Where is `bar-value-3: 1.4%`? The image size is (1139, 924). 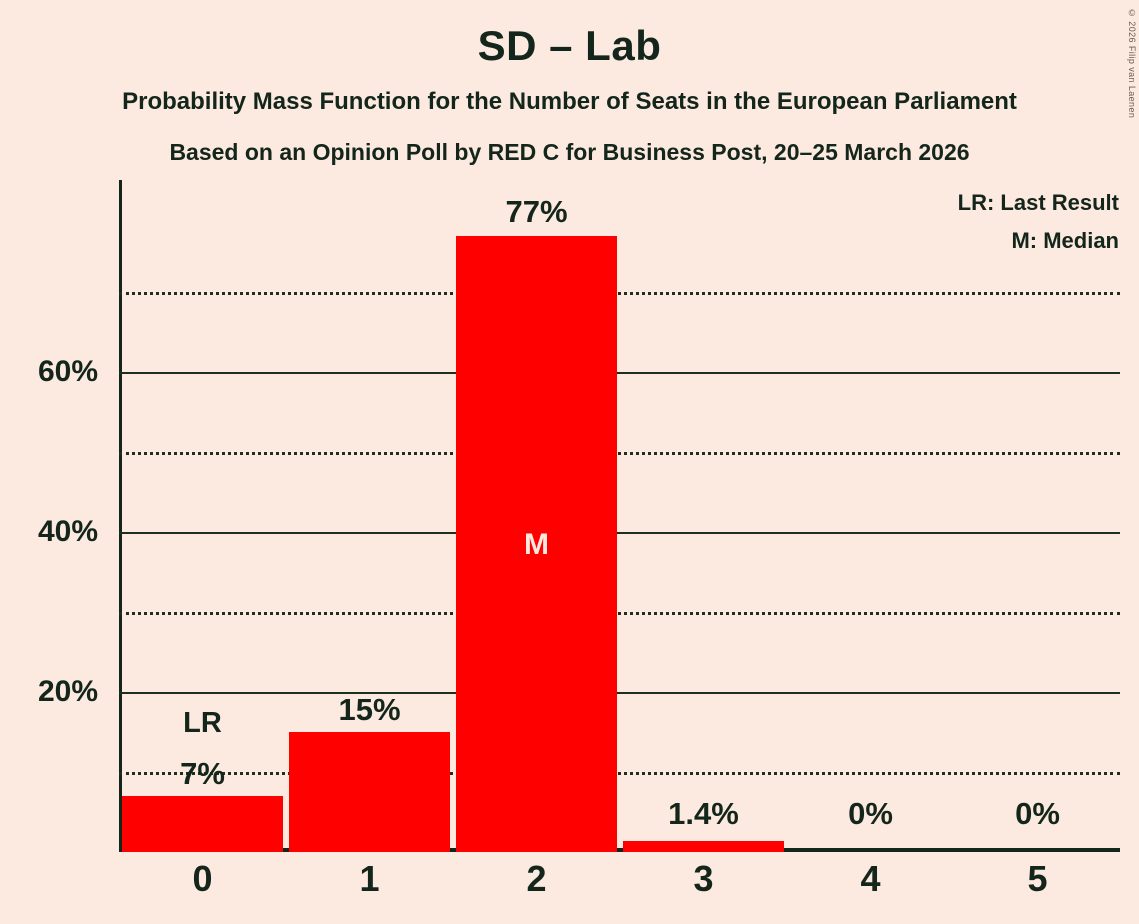
bar-value-3: 1.4% is located at coordinates (703, 813).